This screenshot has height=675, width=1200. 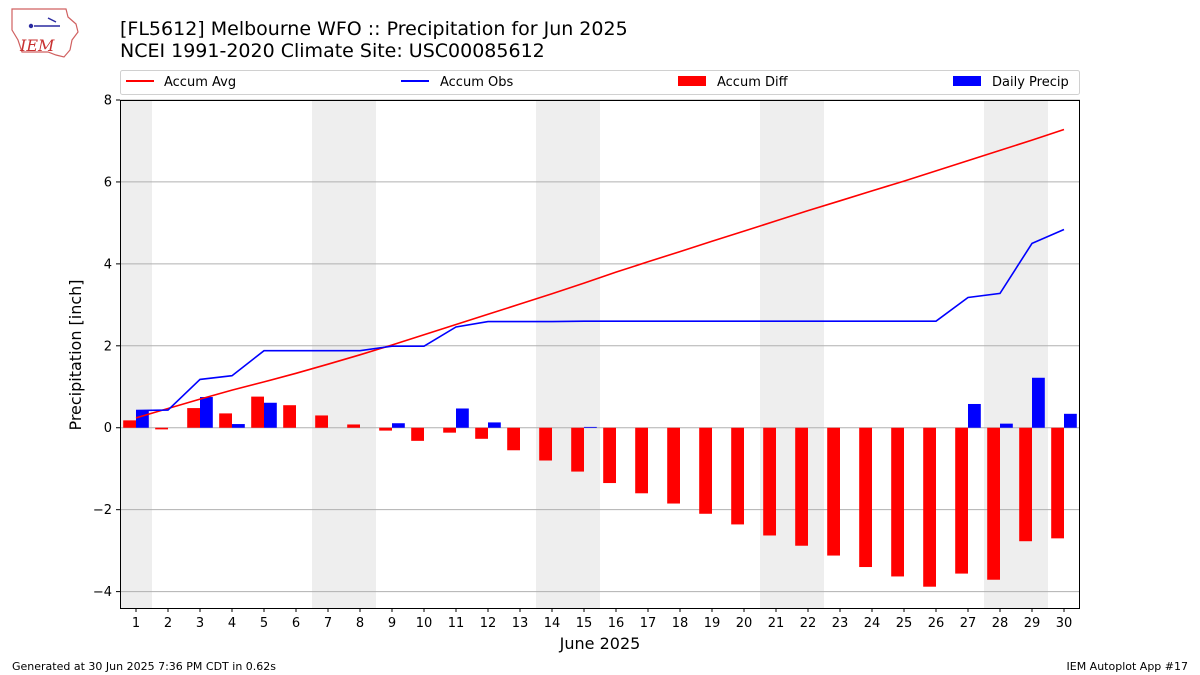 What do you see at coordinates (45, 33) in the screenshot?
I see `logo-state-outline` at bounding box center [45, 33].